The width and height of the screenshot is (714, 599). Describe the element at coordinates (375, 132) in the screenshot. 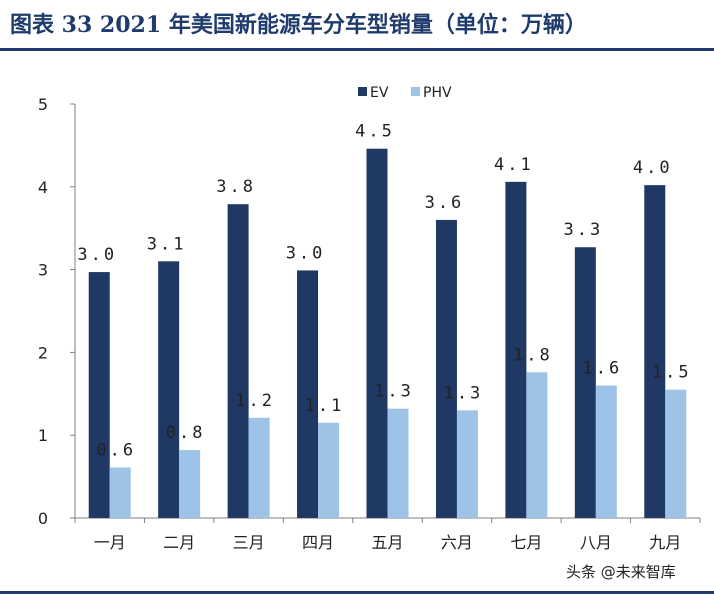

I see `data-label-ev: 4.5` at that location.